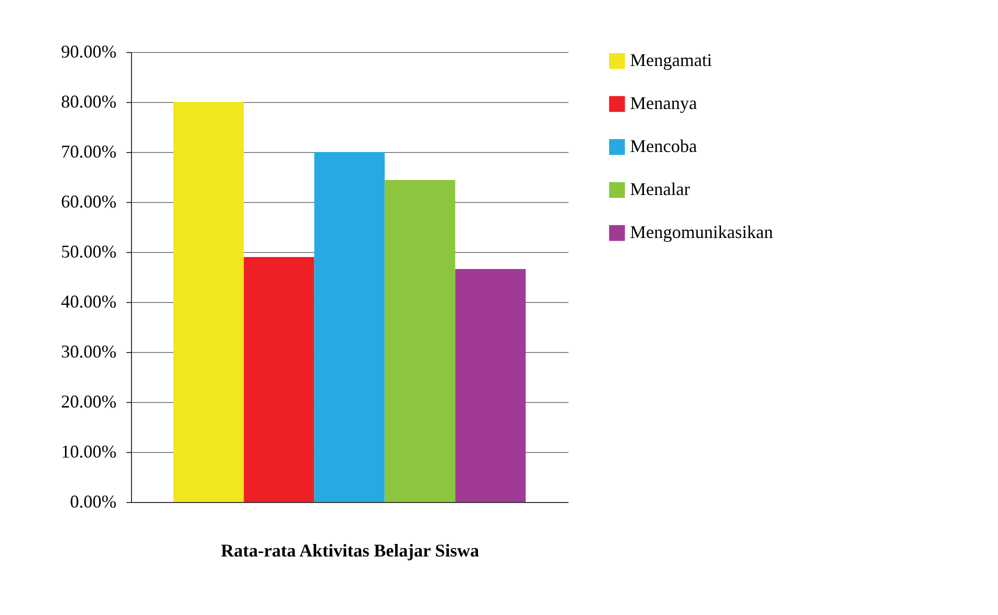 This screenshot has width=998, height=615. I want to click on y-tick-label: 80.00%, so click(88, 102).